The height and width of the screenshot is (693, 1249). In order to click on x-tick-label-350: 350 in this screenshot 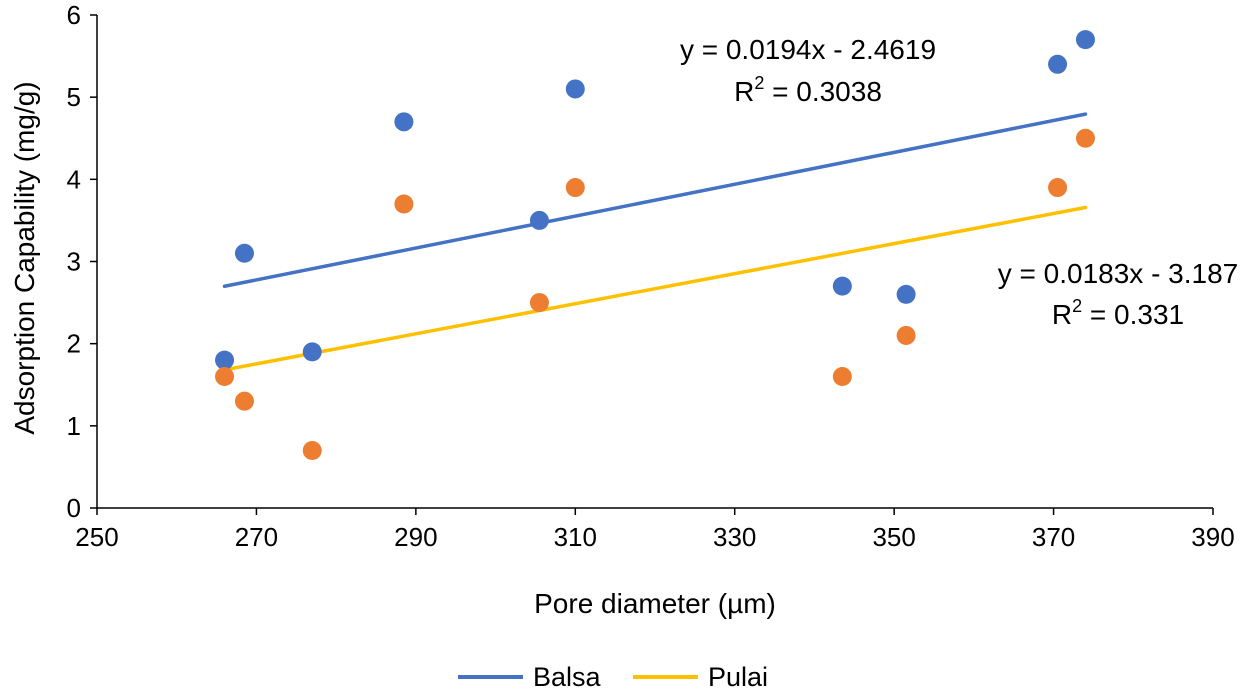, I will do `click(893, 537)`.